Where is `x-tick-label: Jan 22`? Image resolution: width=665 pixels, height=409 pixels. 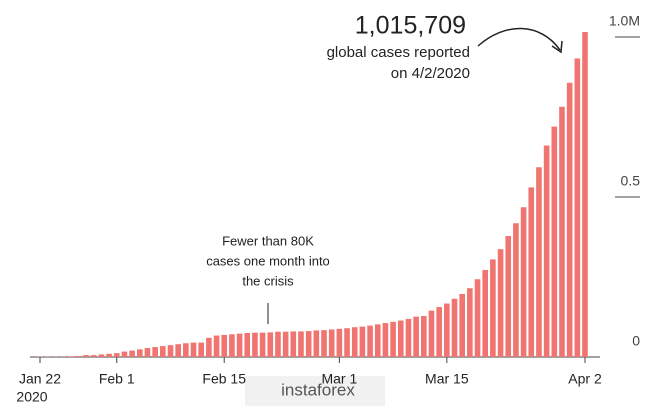 x-tick-label: Jan 22 is located at coordinates (40, 379).